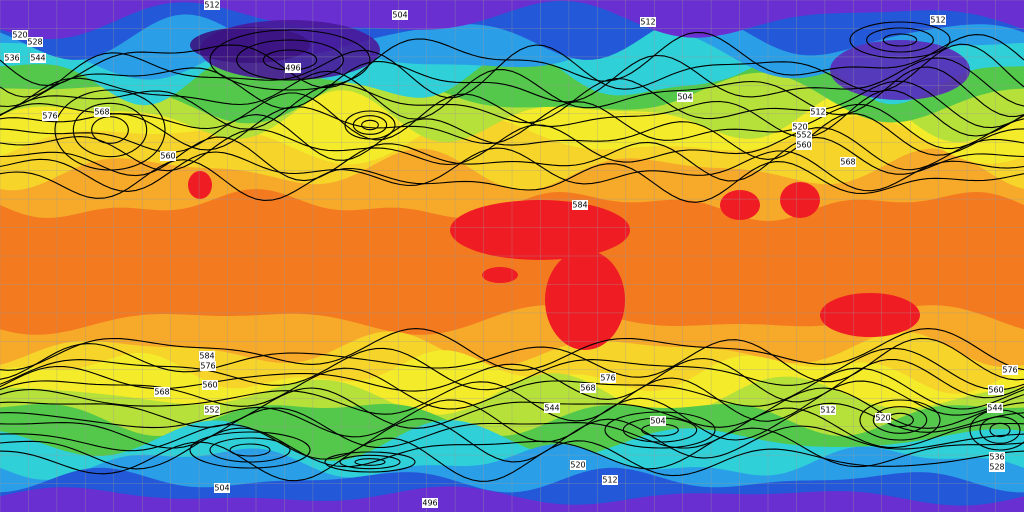 The height and width of the screenshot is (512, 1024). I want to click on contour-label: 528, so click(34, 42).